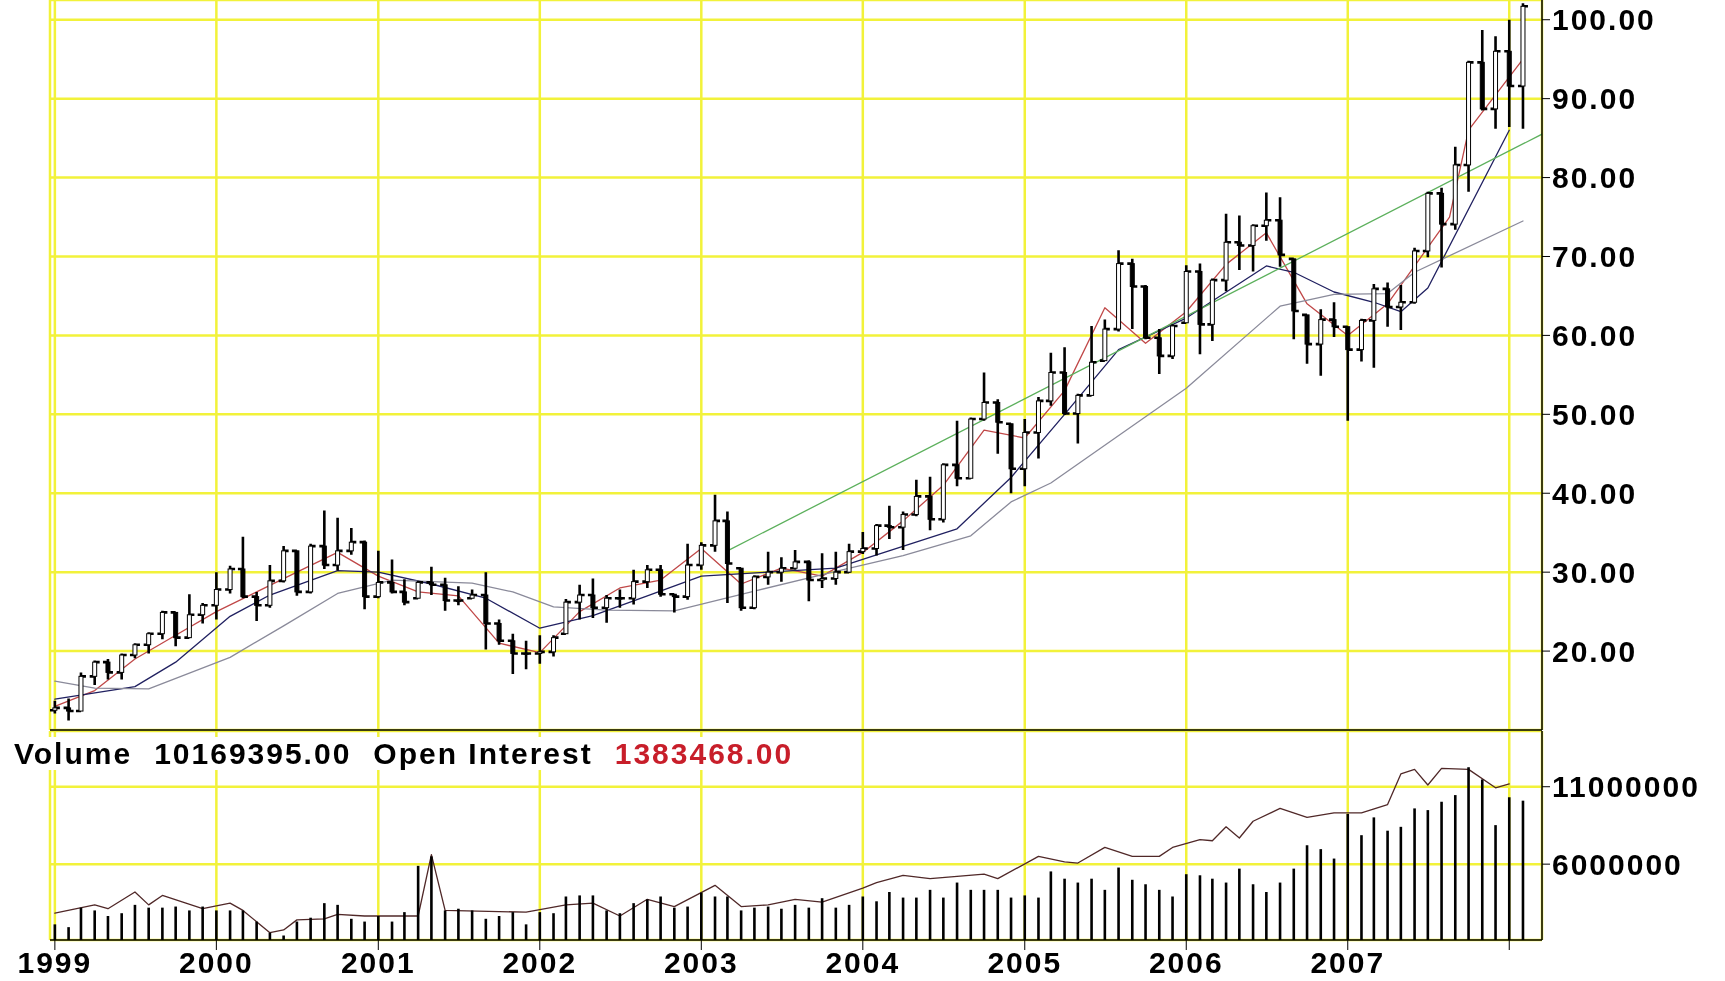  Describe the element at coordinates (1595, 414) in the screenshot. I see `y-tick-label: 50.00` at that location.